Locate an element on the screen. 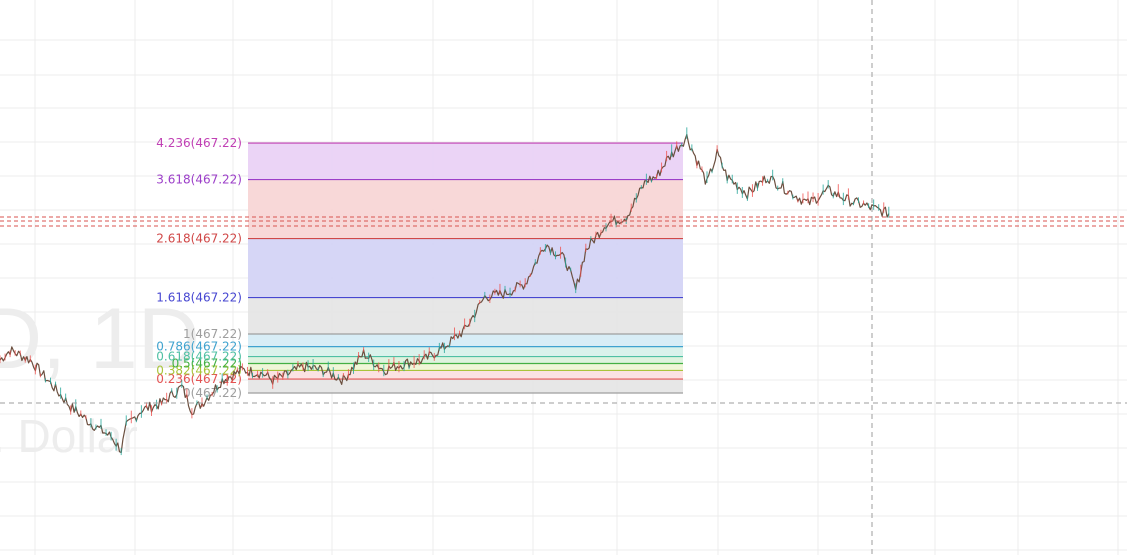 The width and height of the screenshot is (1127, 559). fibonacci-level-label: 1(467.22) is located at coordinates (212, 334).